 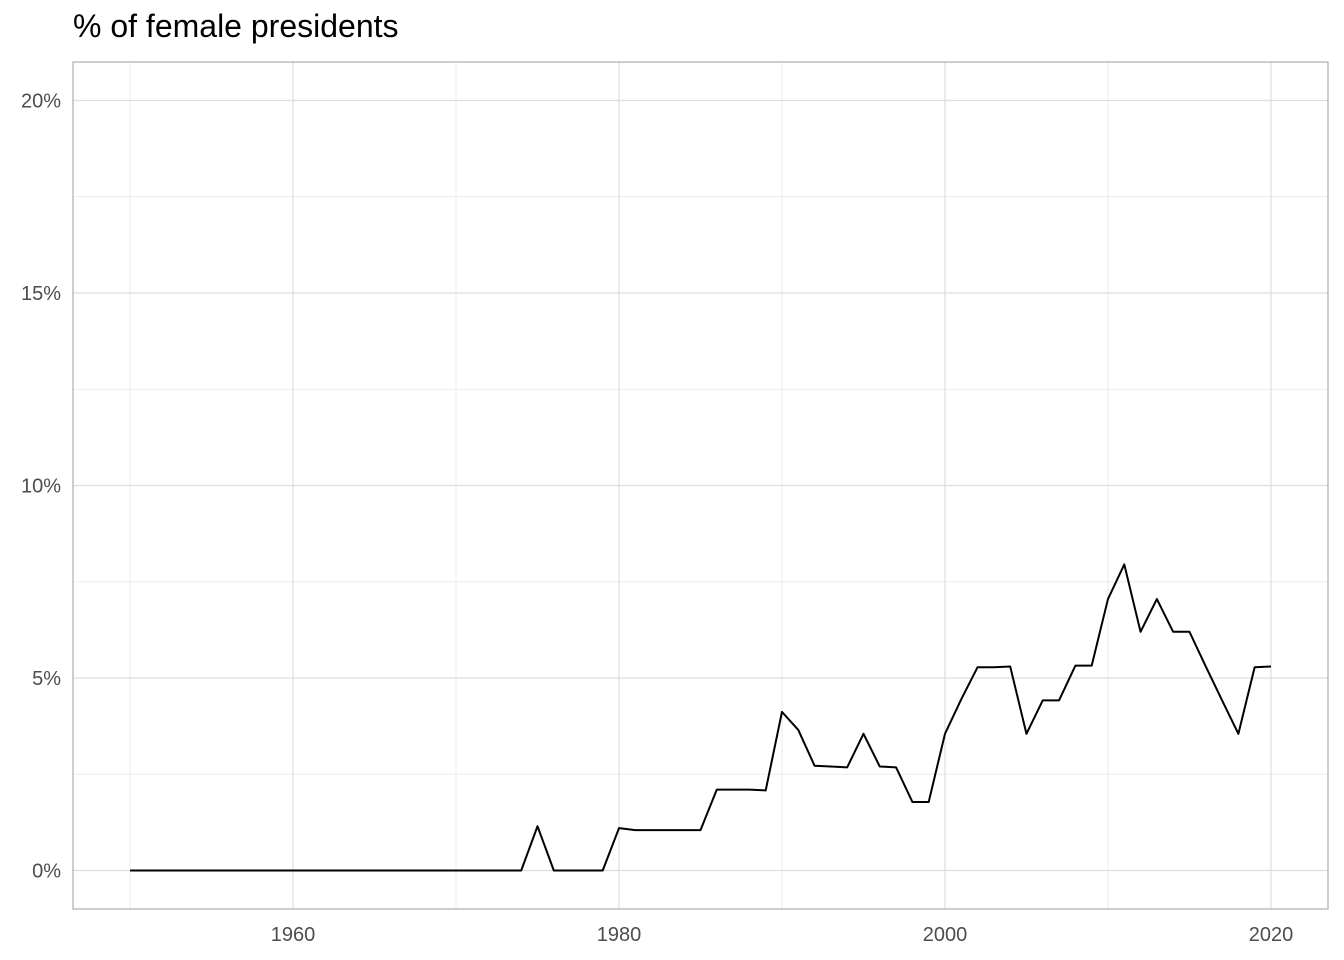 What do you see at coordinates (945, 935) in the screenshot?
I see `x-tick-label: 2000` at bounding box center [945, 935].